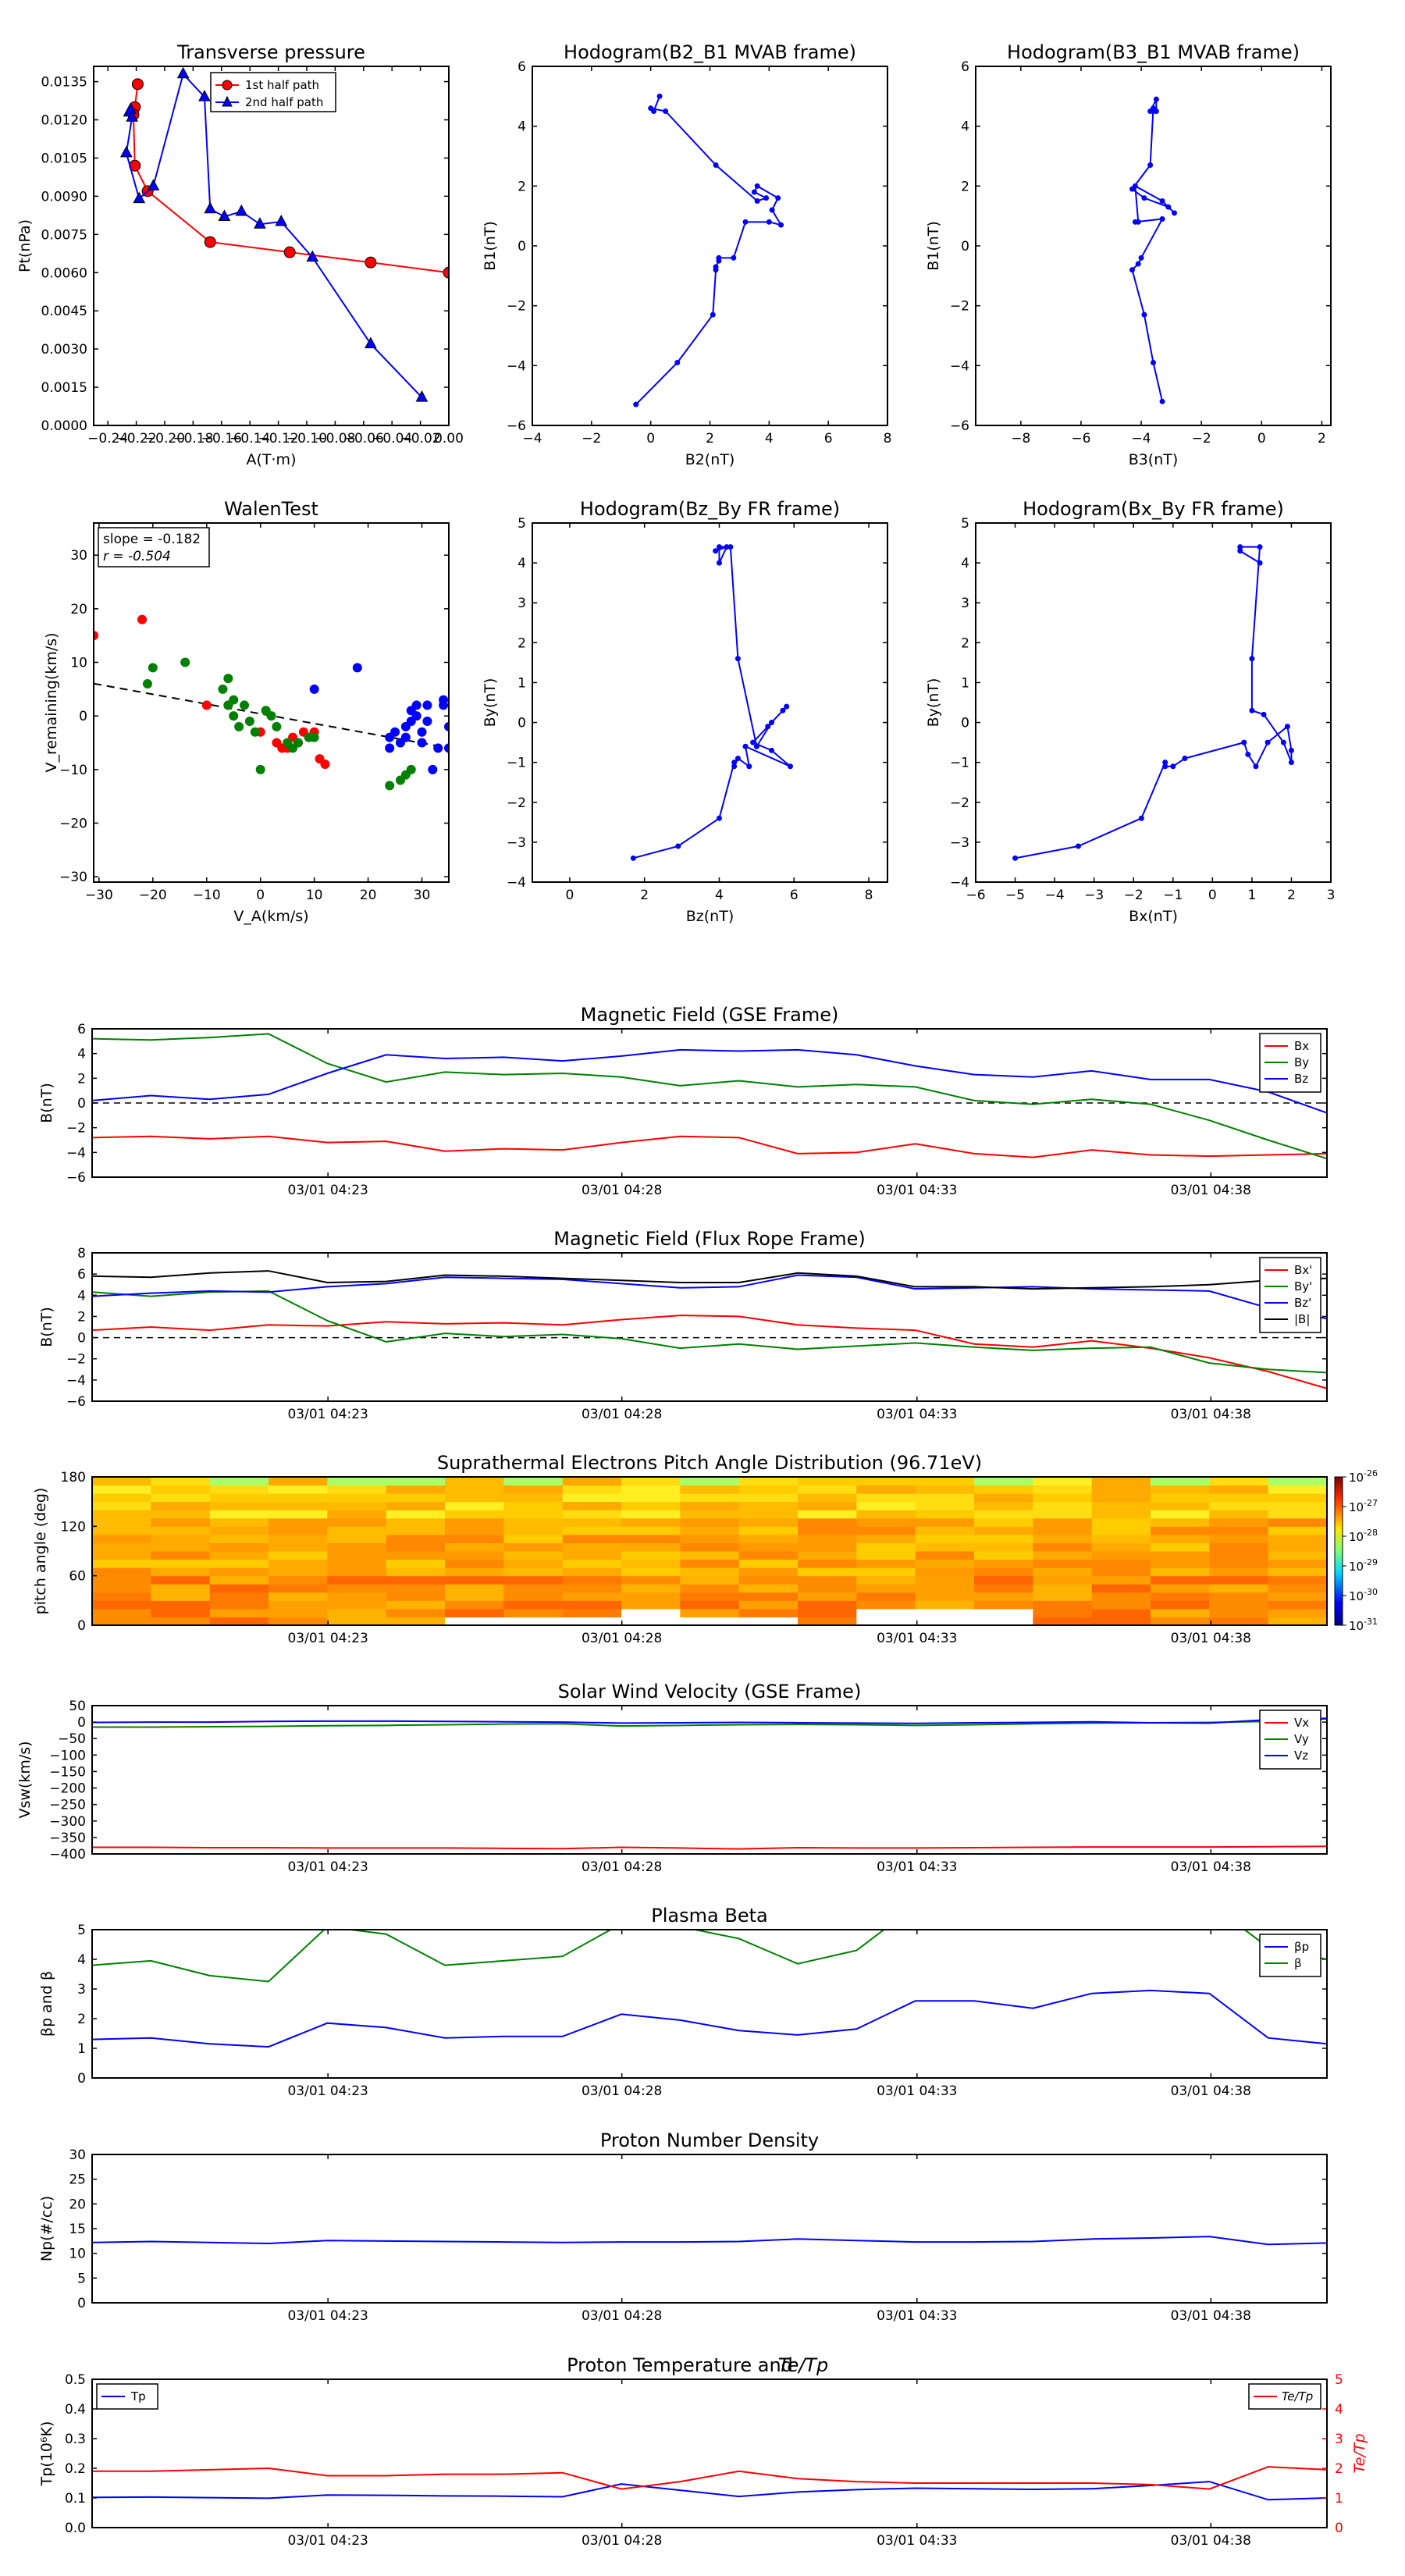  Describe the element at coordinates (77, 1577) in the screenshot. I see `y-tick-label: 60` at that location.